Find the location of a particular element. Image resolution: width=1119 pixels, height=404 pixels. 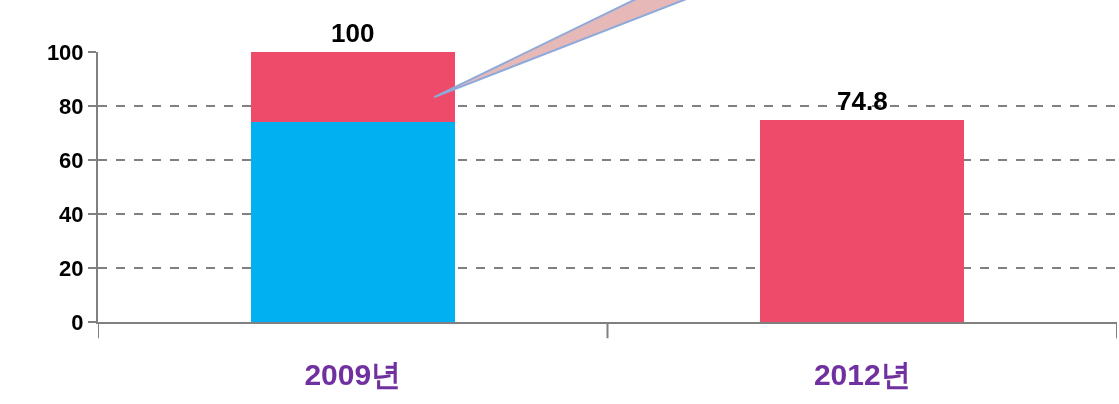

y-tick-label: 0 is located at coordinates (77, 322).